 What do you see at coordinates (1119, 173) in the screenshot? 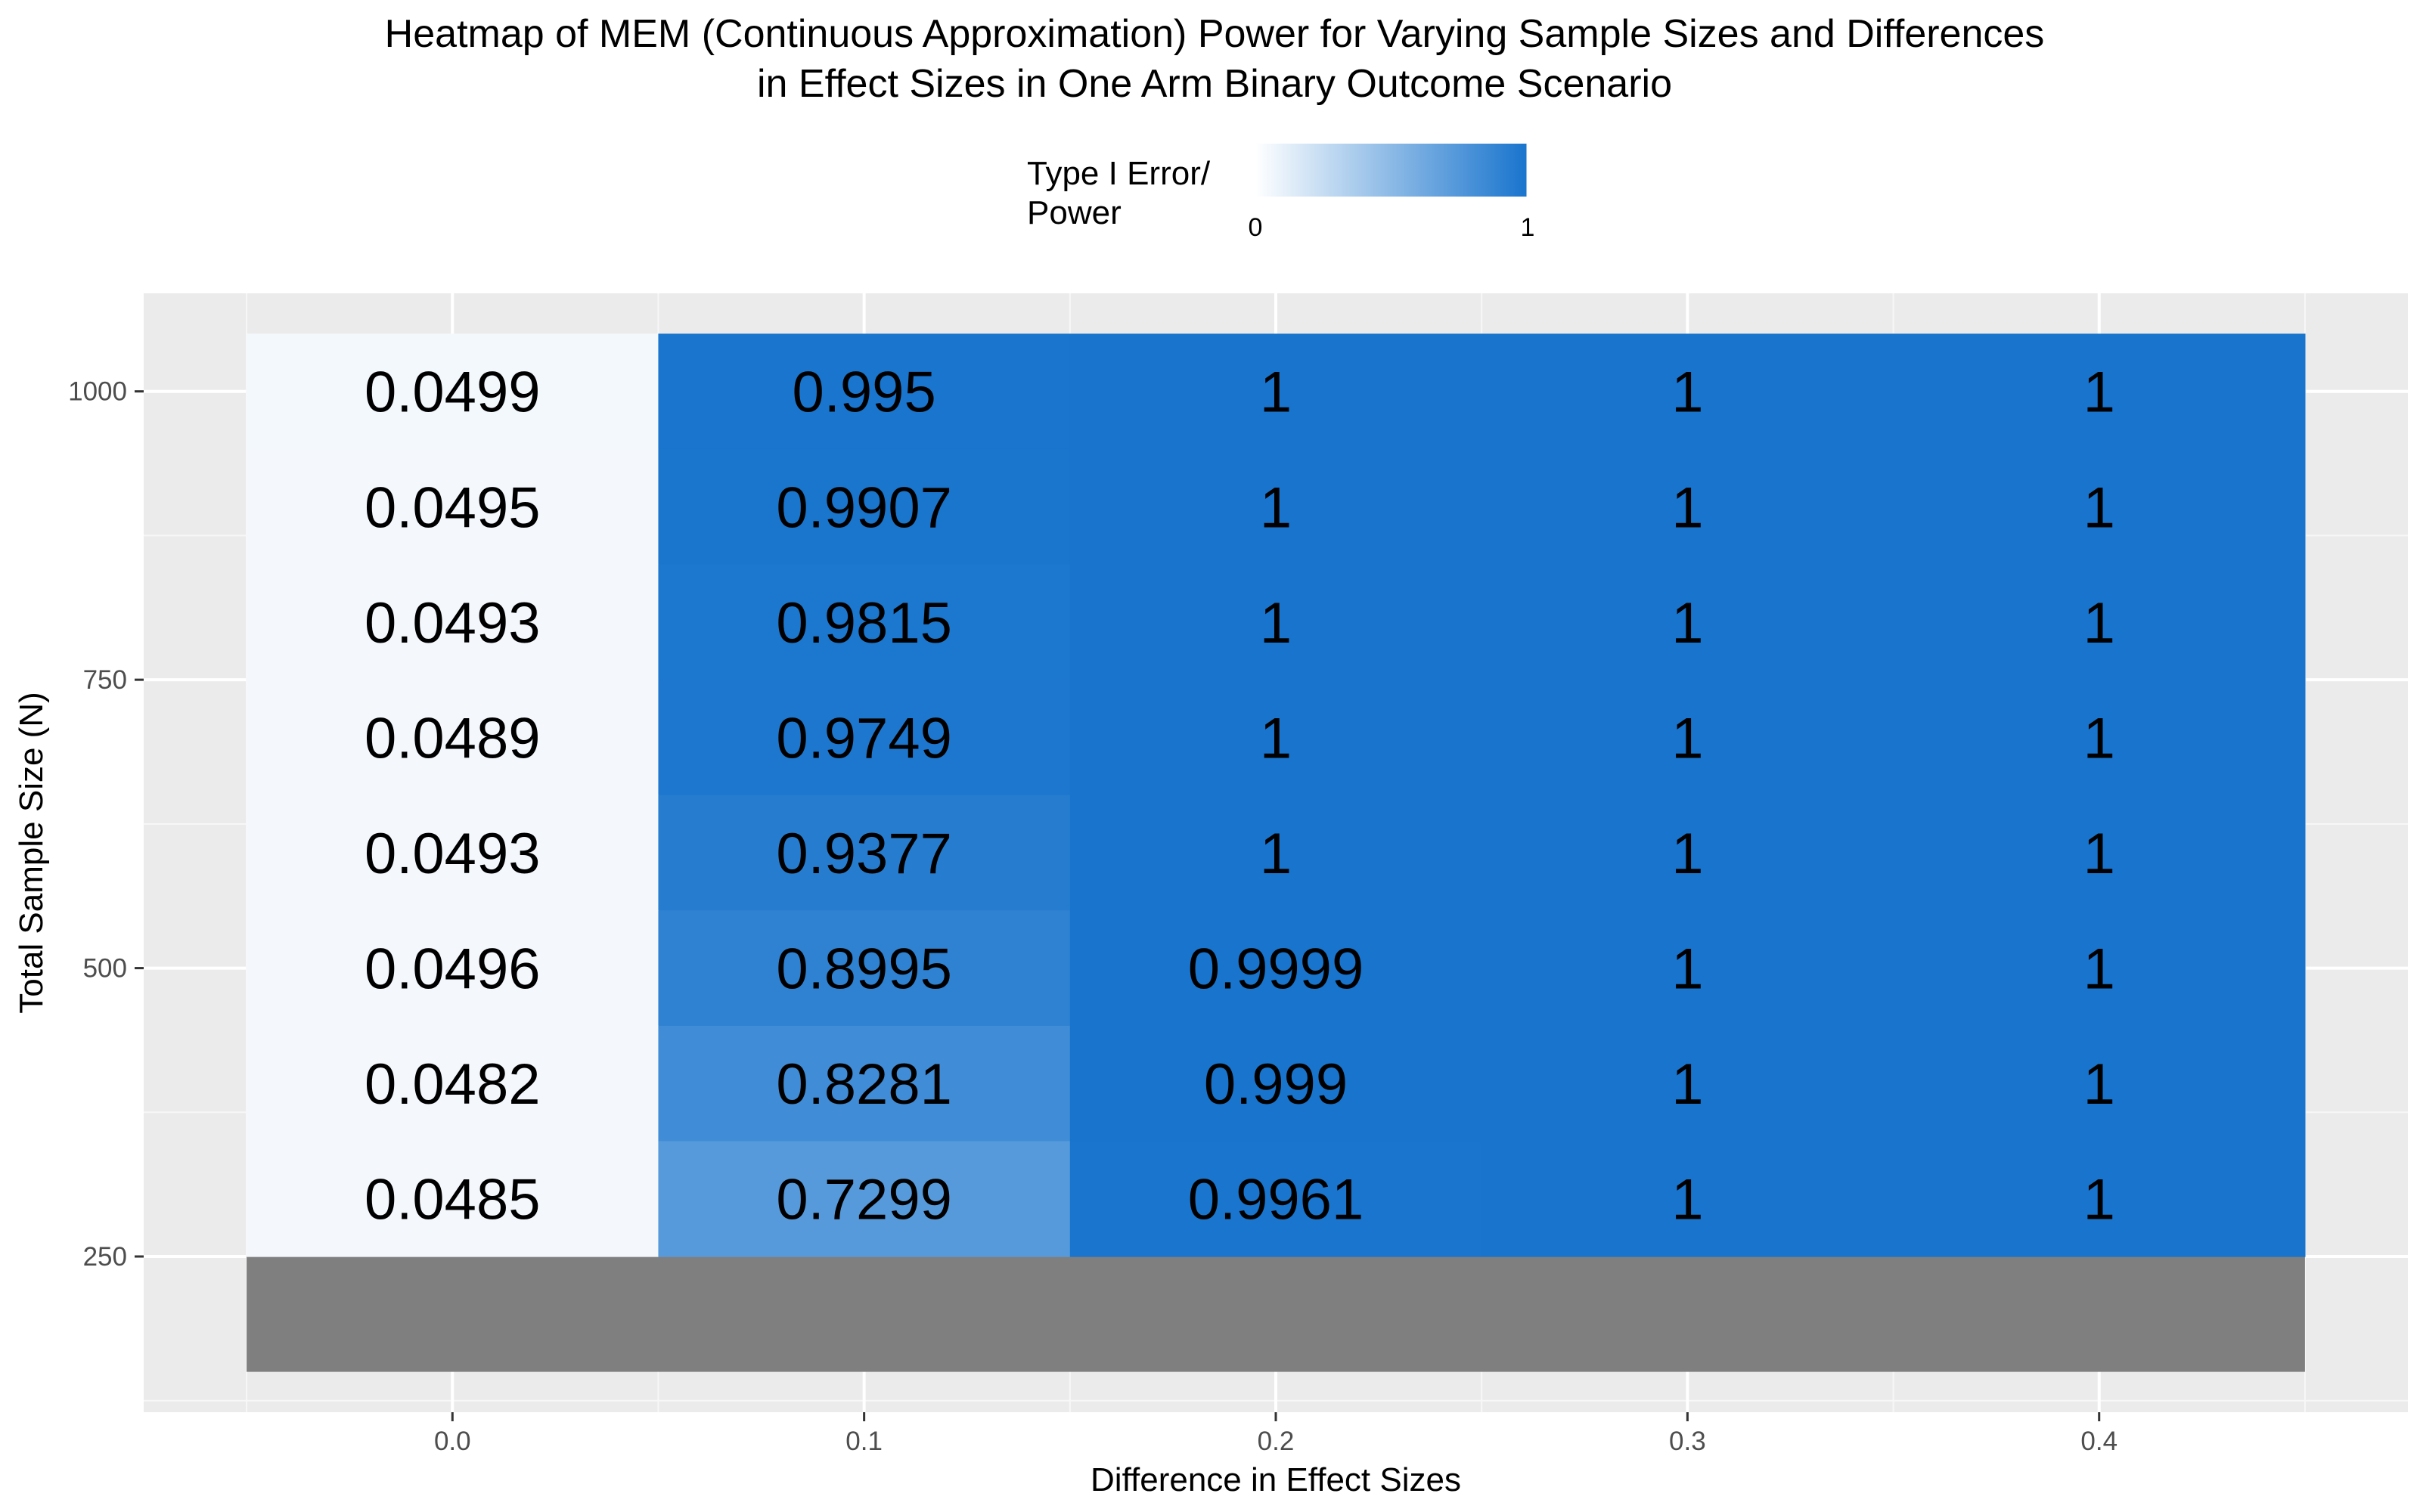
I see `legend-title-line-1: Type I Error/` at bounding box center [1119, 173].